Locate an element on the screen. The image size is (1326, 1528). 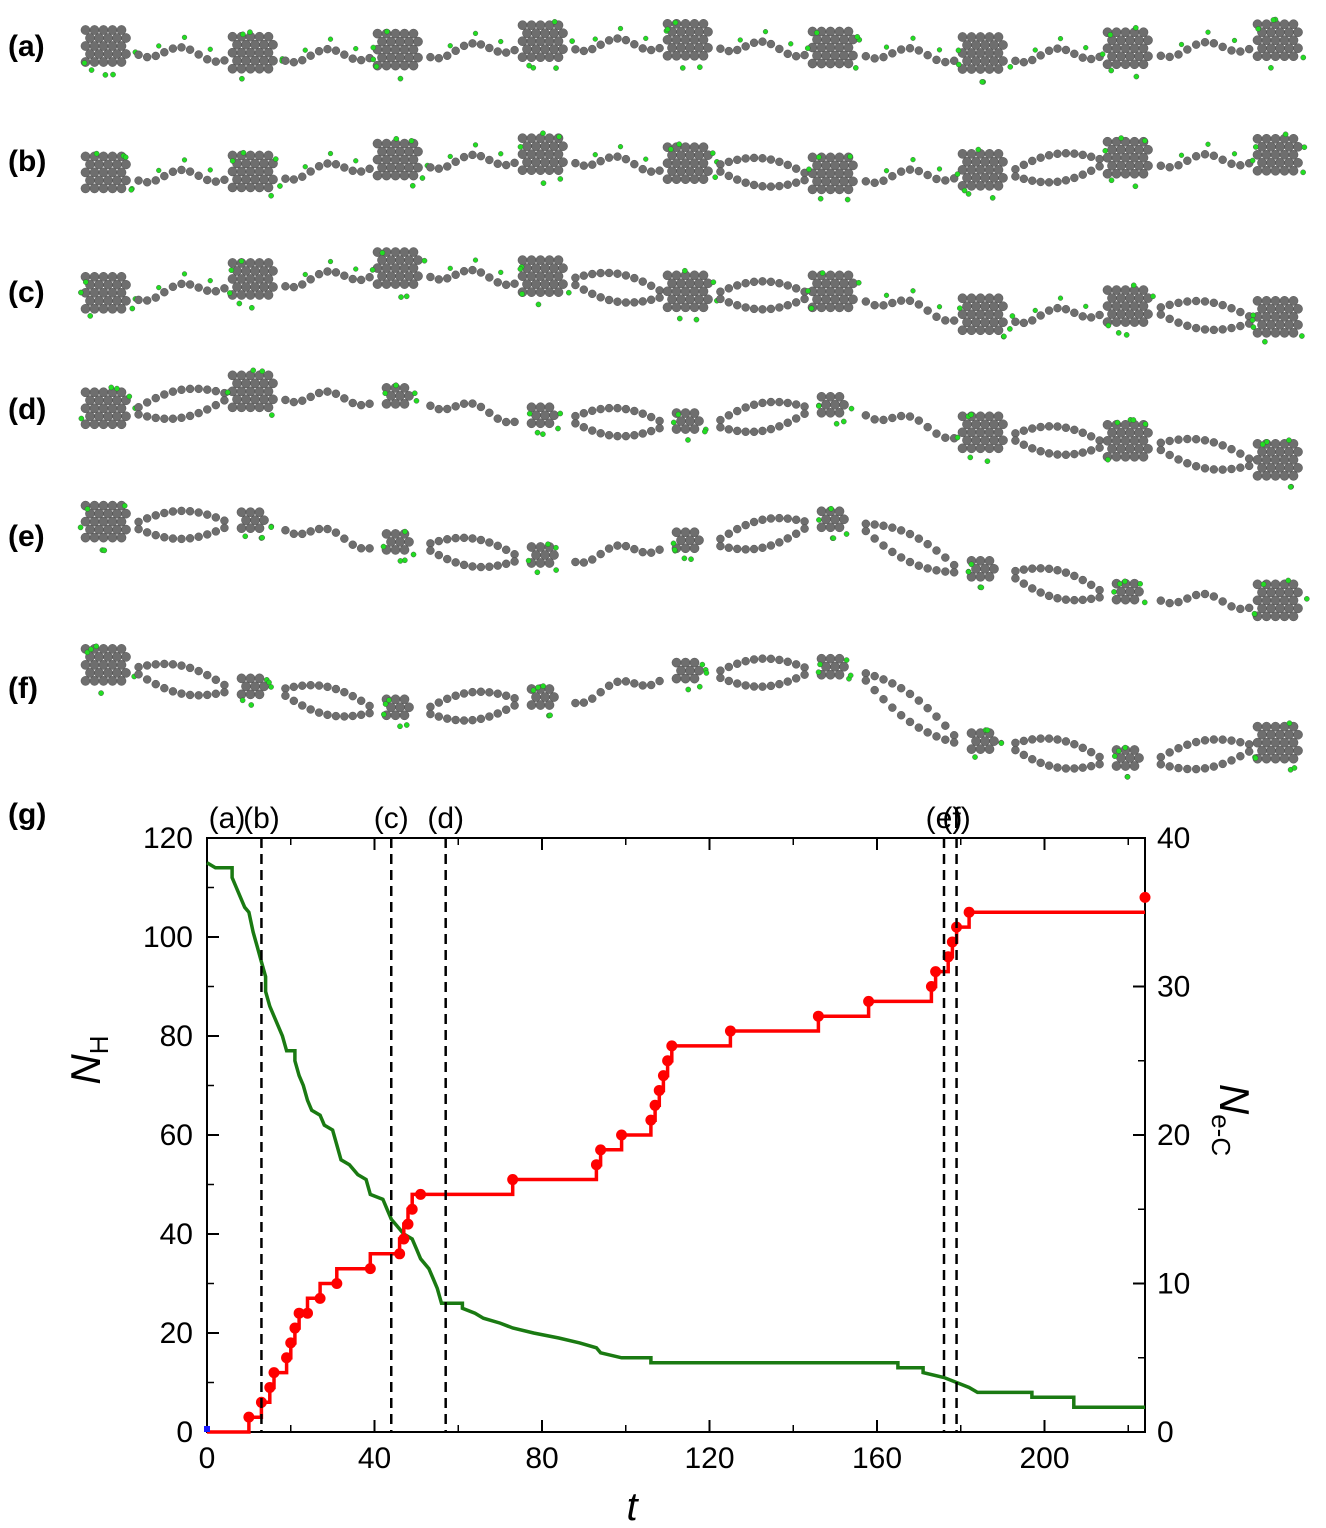
y-right-tick-label: 10 is located at coordinates (1173, 1284).